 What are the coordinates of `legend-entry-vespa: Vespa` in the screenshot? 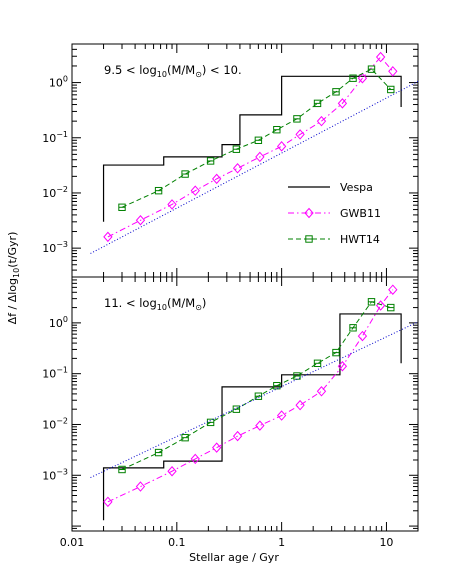 It's located at (330, 187).